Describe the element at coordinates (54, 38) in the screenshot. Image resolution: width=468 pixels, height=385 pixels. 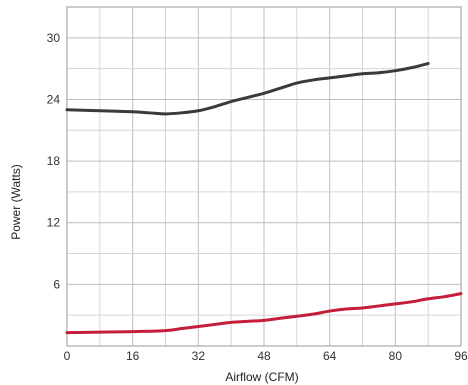
I see `y-tick-label: 30` at that location.